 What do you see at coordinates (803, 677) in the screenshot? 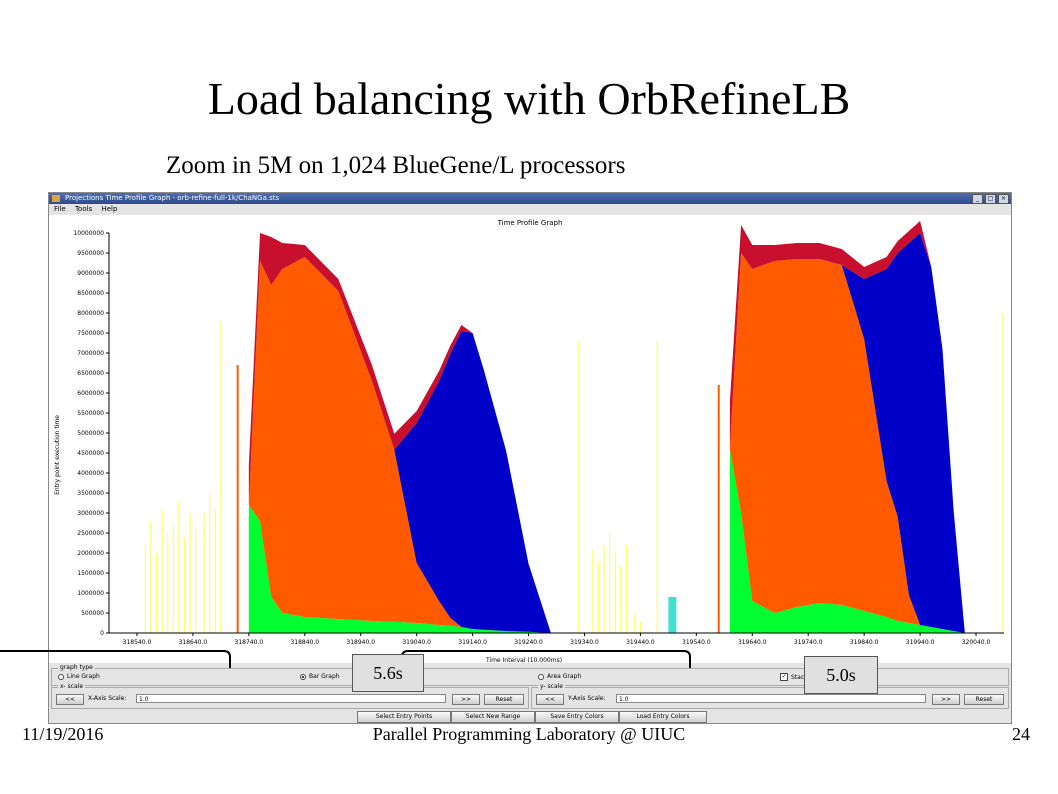
I see `stacked-label: Stacked` at bounding box center [803, 677].